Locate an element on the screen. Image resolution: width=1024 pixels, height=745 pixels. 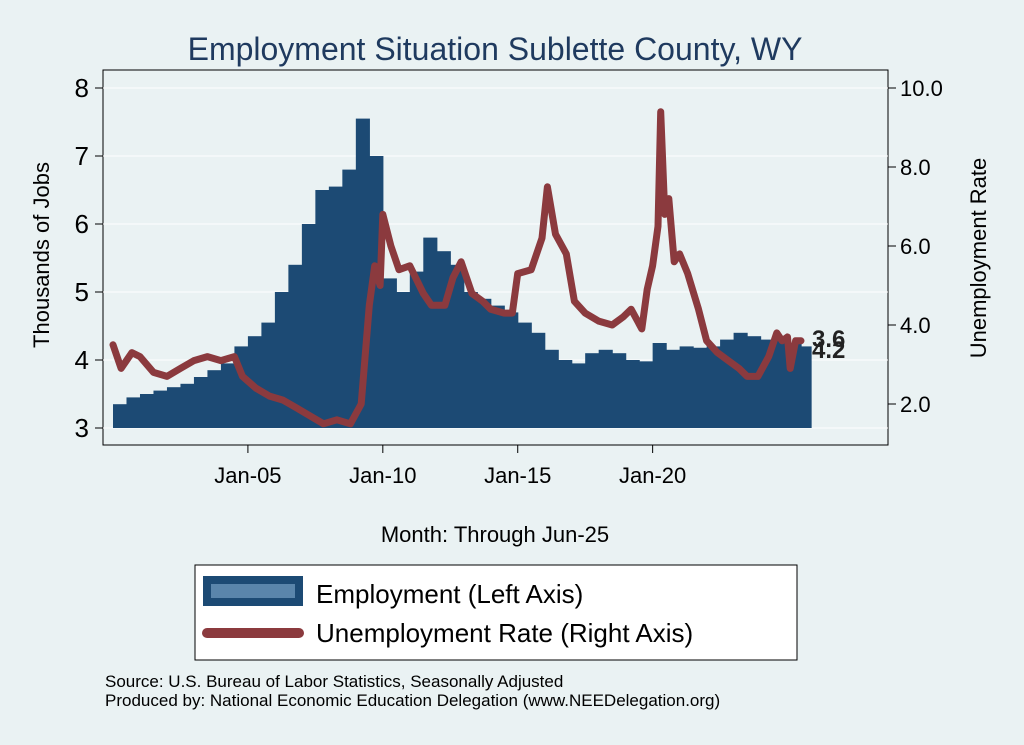
end-label-employment: 4.2 is located at coordinates (828, 350).